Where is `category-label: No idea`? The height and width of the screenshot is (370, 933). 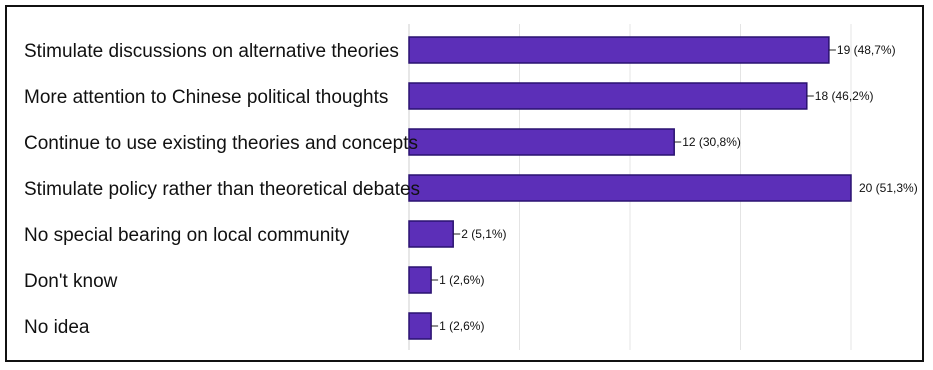 category-label: No idea is located at coordinates (57, 327).